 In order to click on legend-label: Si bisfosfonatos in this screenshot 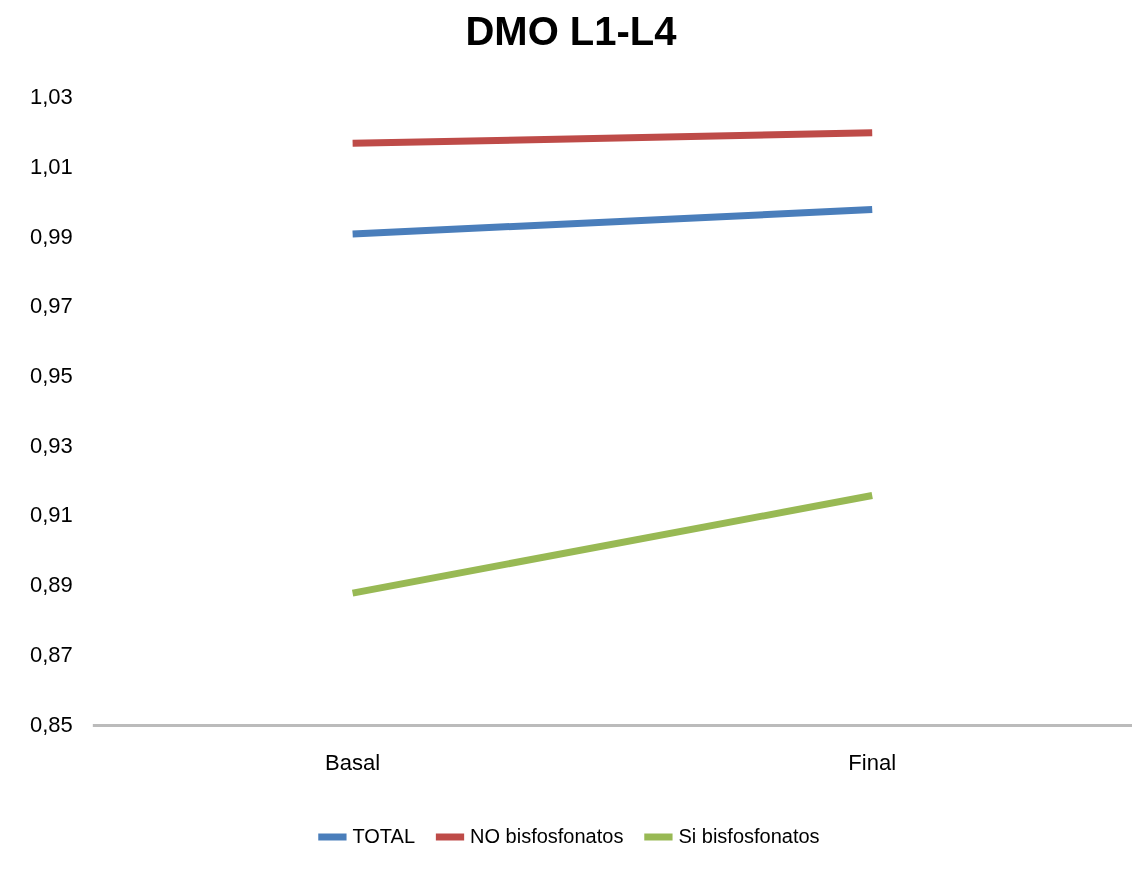, I will do `click(749, 835)`.